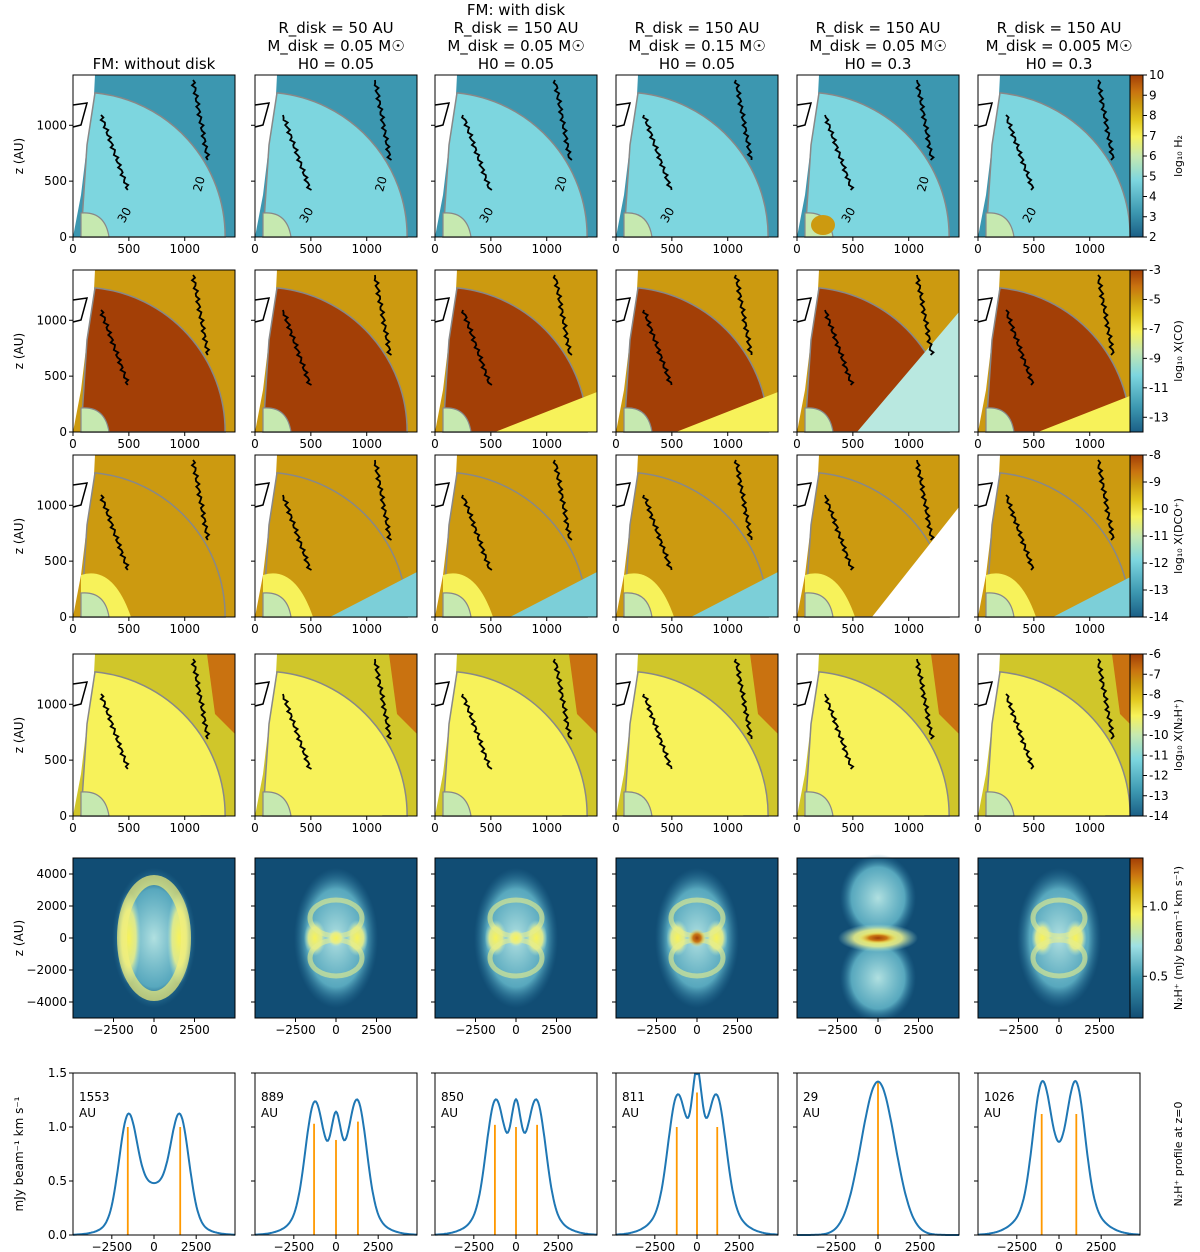 This screenshot has width=1200, height=1252. I want to click on map-panel-r3-c6: 0 500 1000, so click(1057, 545).